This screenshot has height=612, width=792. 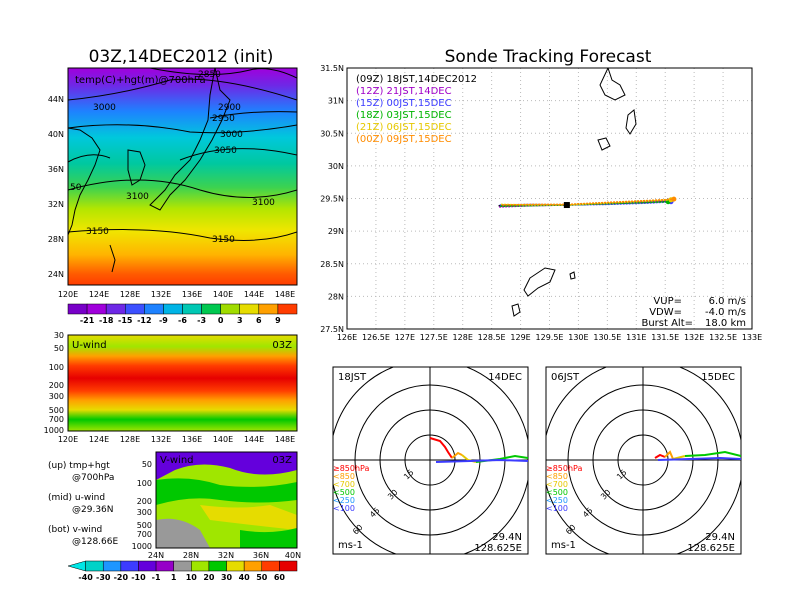 What do you see at coordinates (223, 439) in the screenshot?
I see `lon-tick: 140E` at bounding box center [223, 439].